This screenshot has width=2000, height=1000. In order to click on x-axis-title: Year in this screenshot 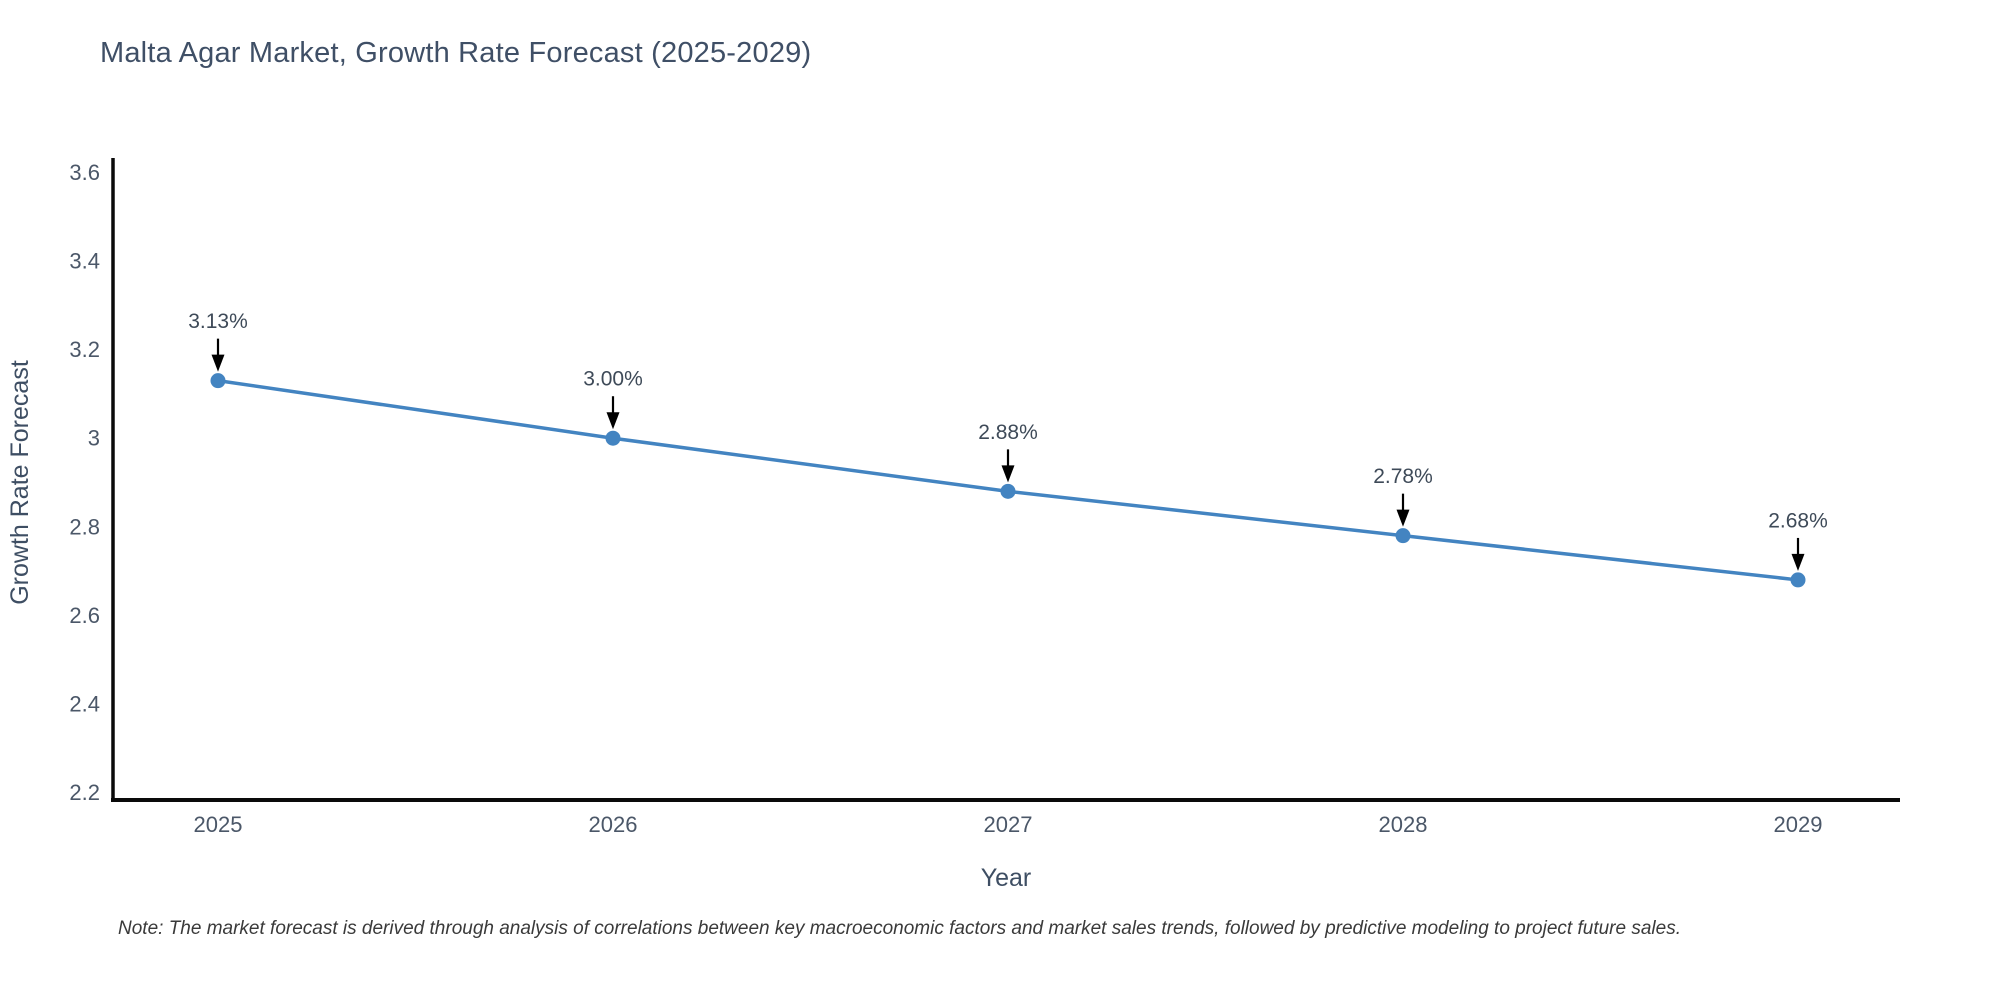, I will do `click(1006, 878)`.